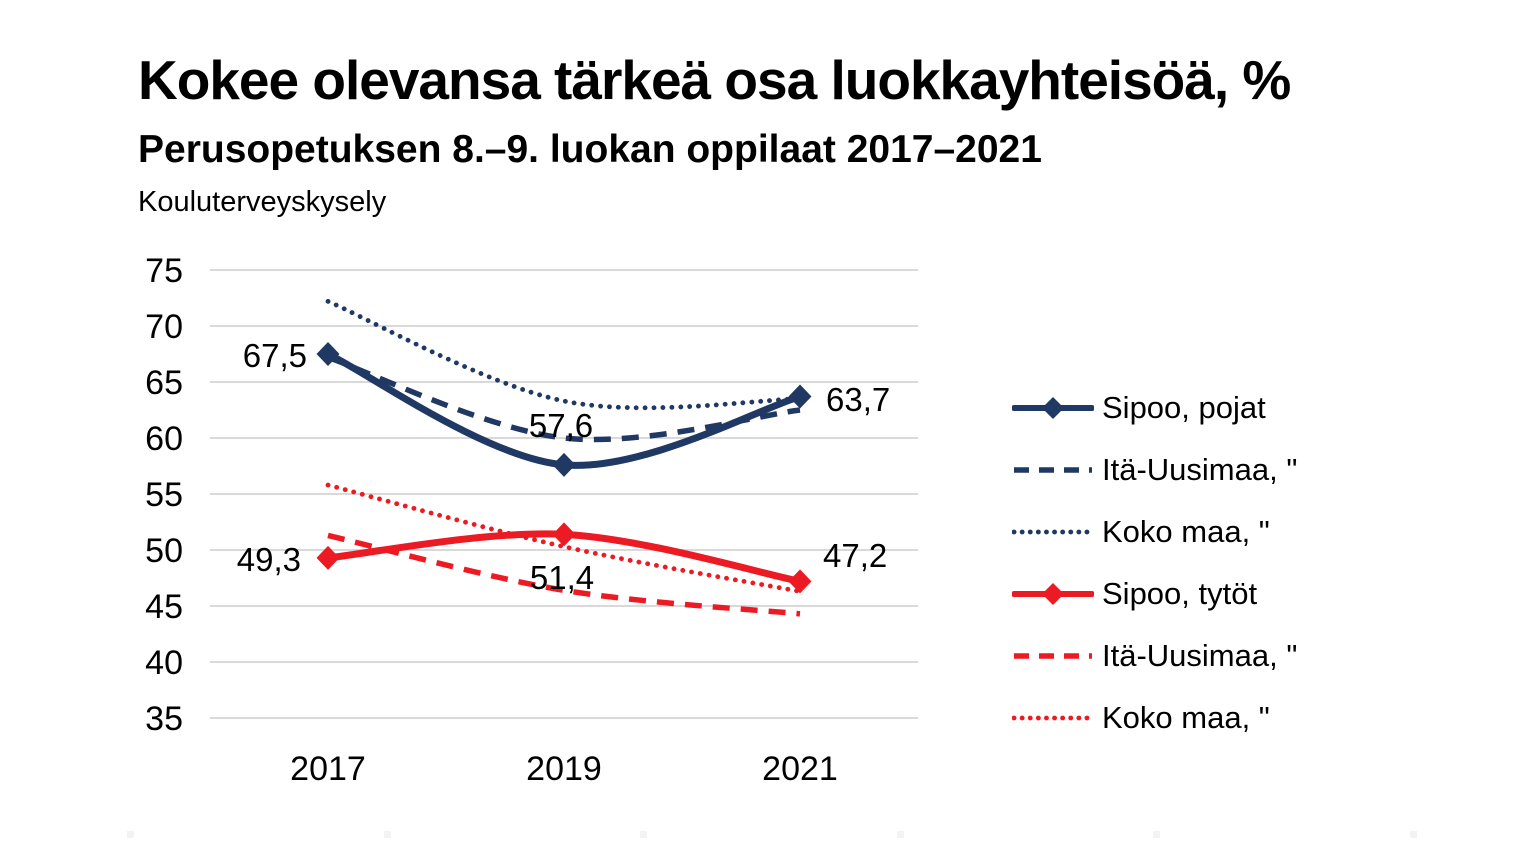  I want to click on data-label-sipoo-pojat-2021: 63,7, so click(858, 399).